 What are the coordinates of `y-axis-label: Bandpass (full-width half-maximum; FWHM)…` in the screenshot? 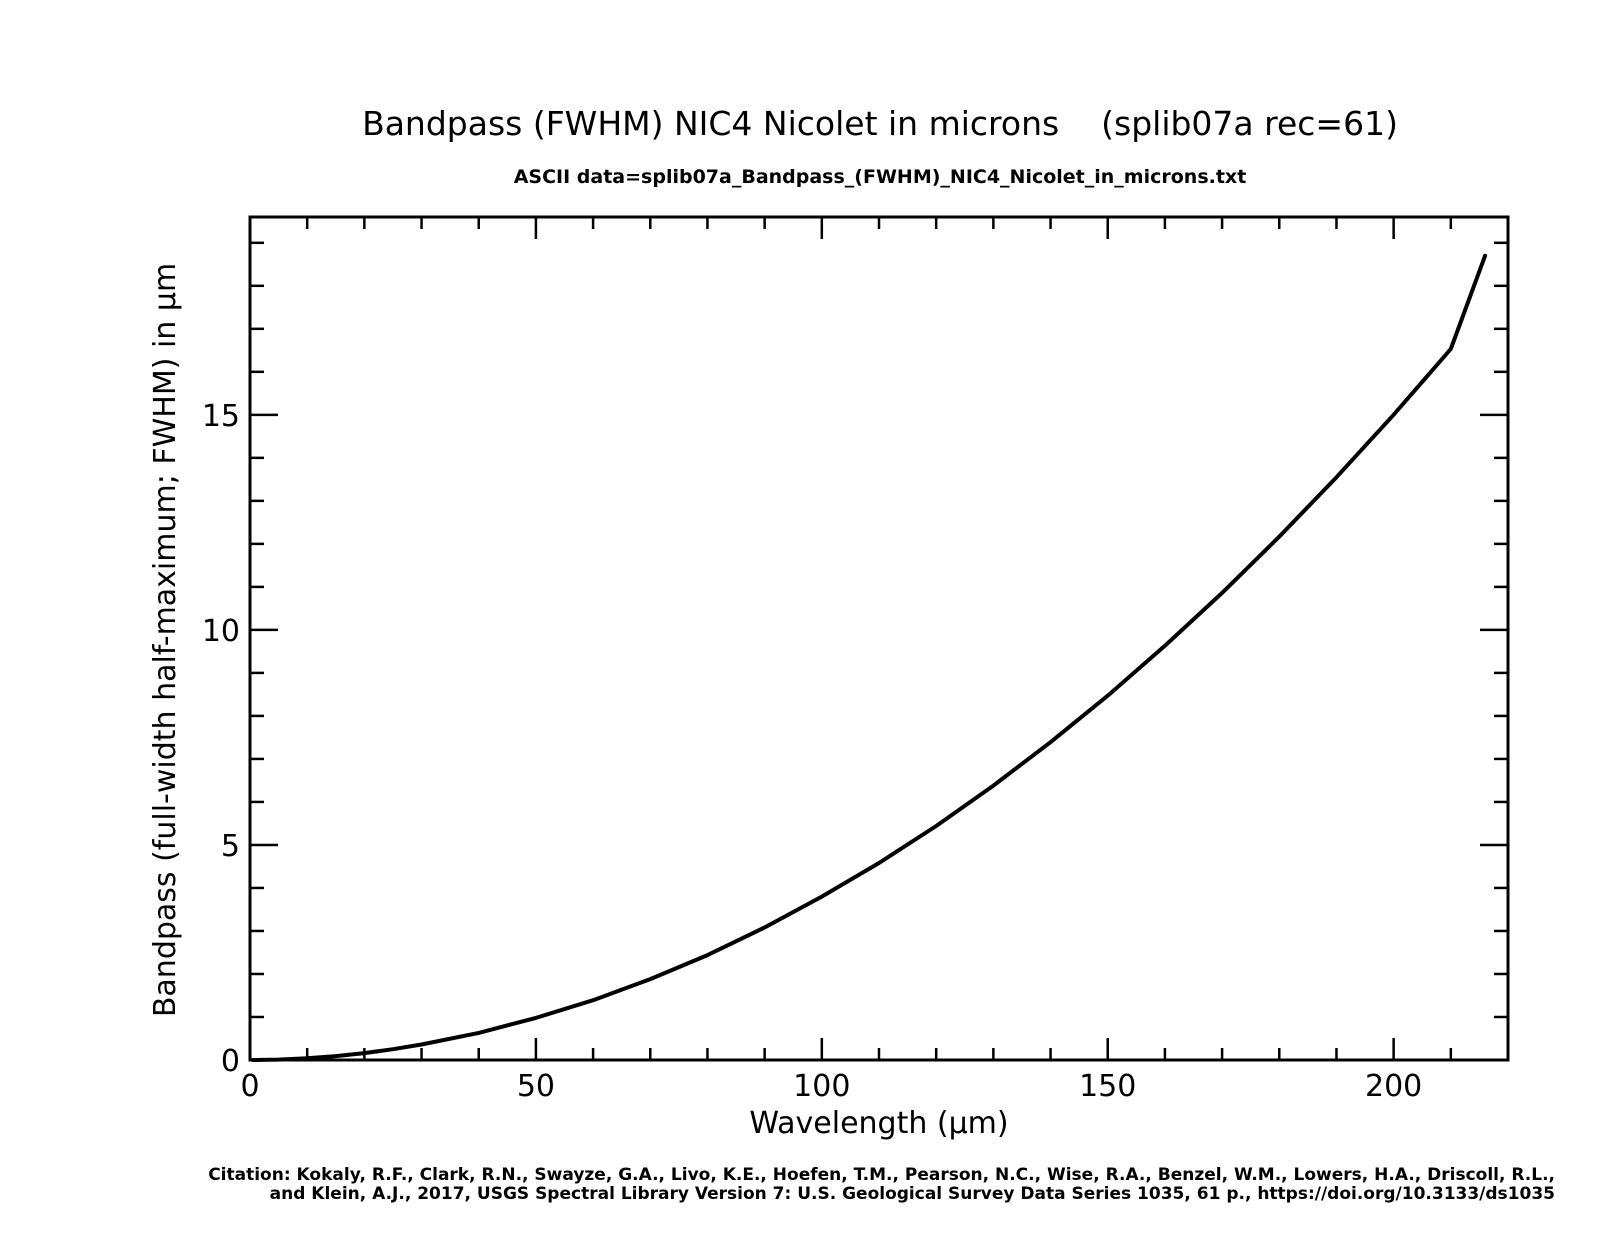 It's located at (165, 640).